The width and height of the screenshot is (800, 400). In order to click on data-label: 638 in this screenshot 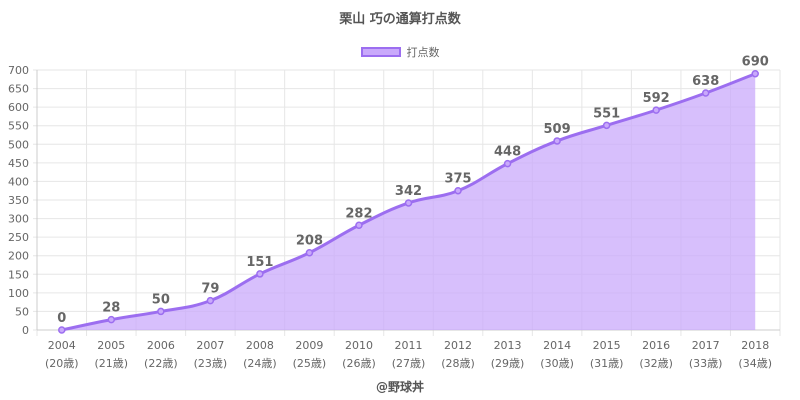, I will do `click(705, 81)`.